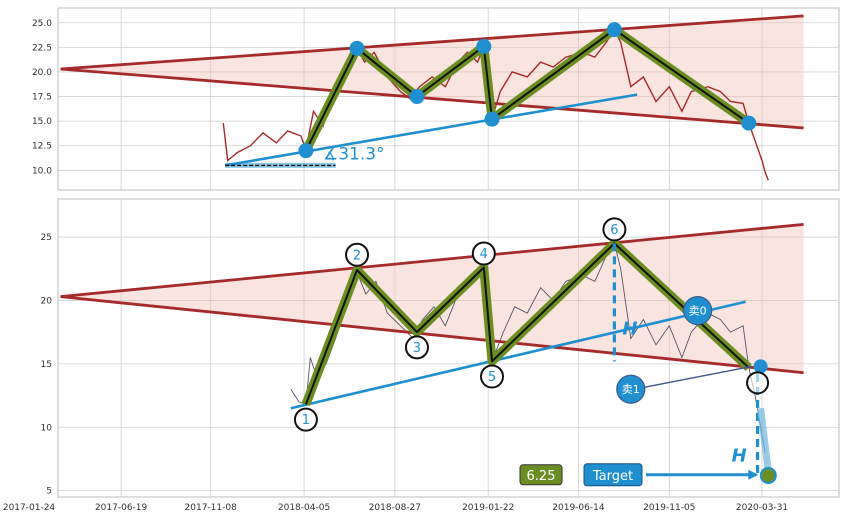 The image size is (846, 520). I want to click on target-arrow-head, so click(753, 474).